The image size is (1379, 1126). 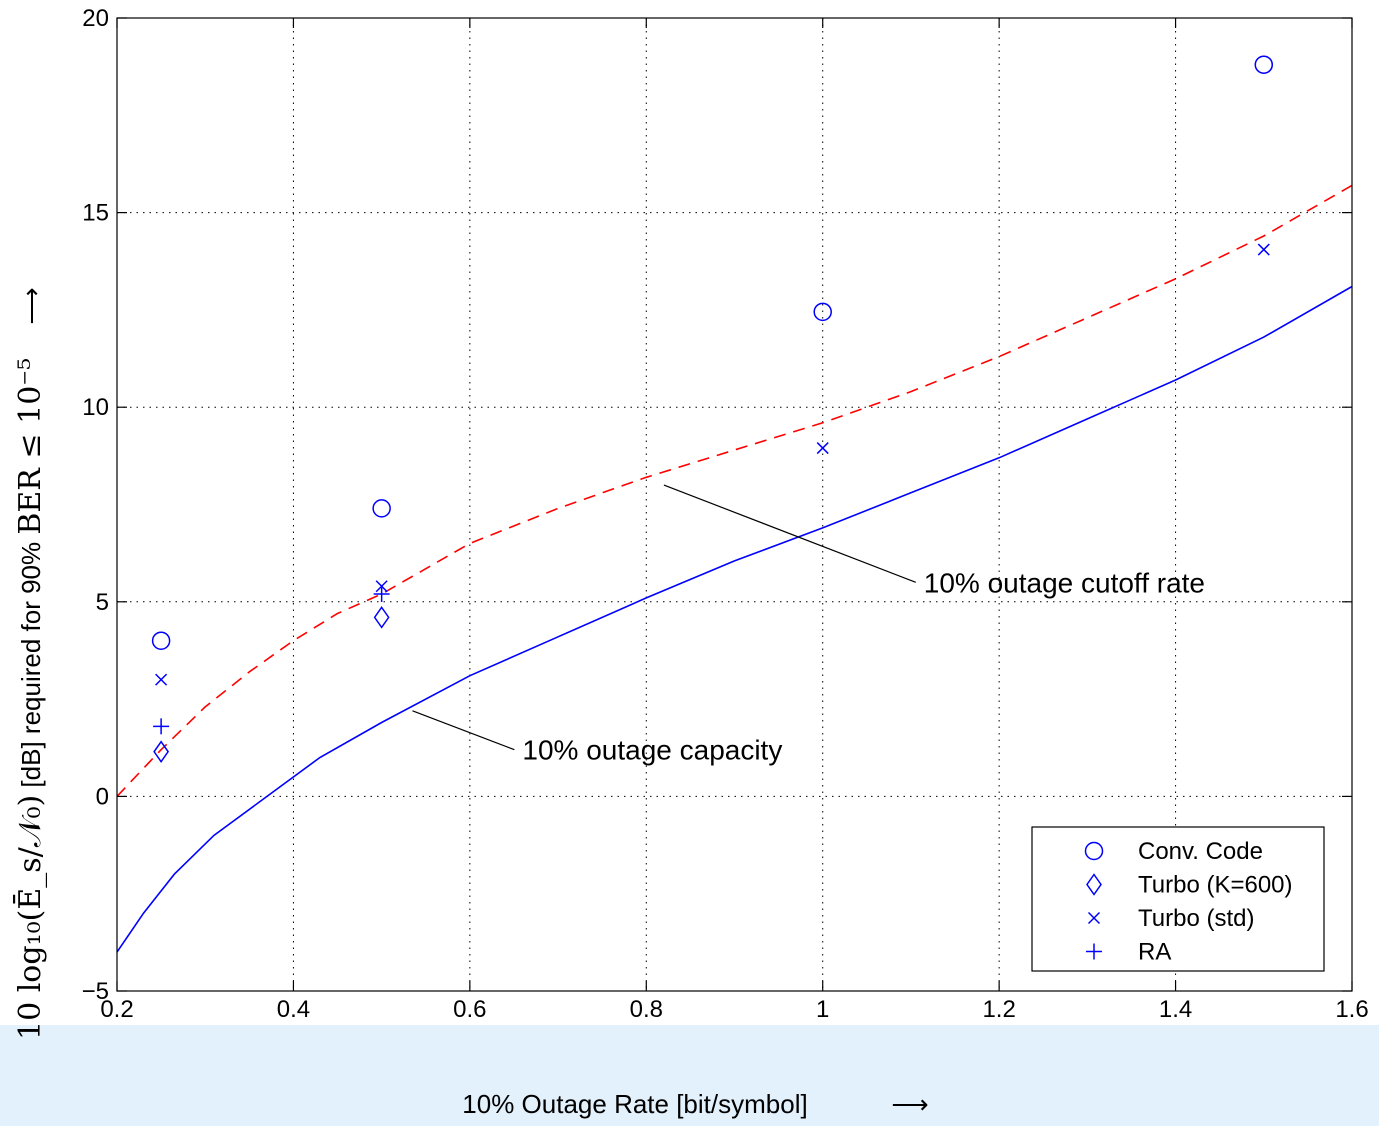 I want to click on y-tick-label: 0, so click(x=102, y=796).